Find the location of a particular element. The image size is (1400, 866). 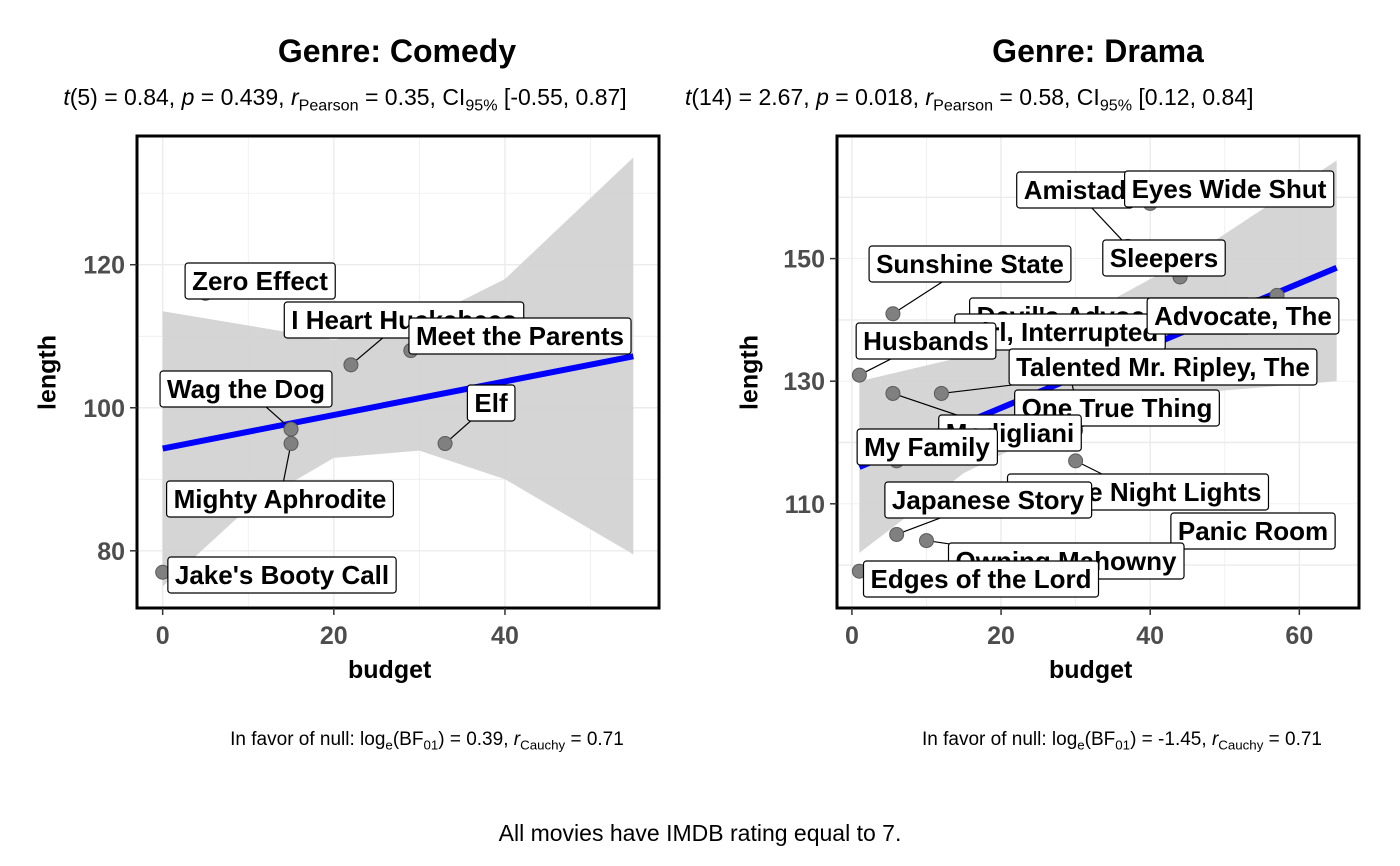

drama-point-label: Edges of the Lord is located at coordinates (981, 579).